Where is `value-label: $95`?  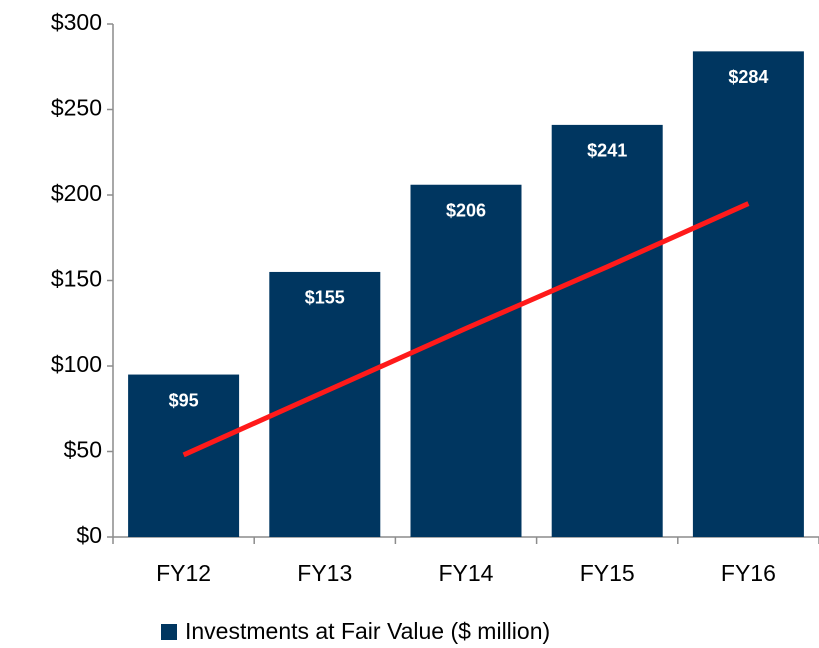 value-label: $95 is located at coordinates (184, 400).